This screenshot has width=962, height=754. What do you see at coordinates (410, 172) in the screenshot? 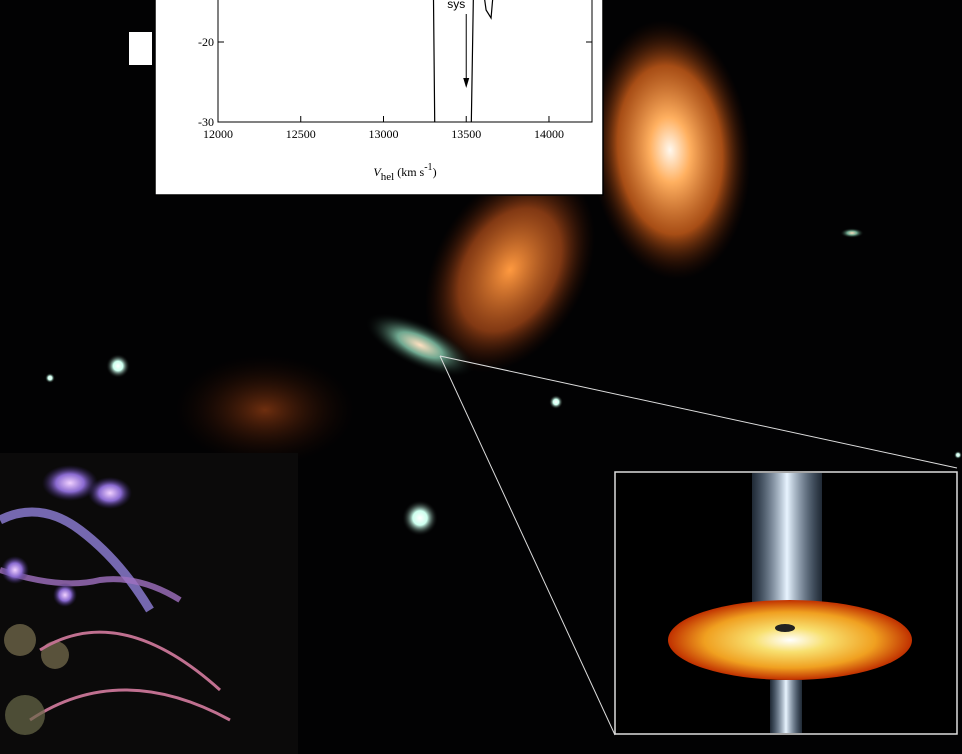
I see `x-label-unit: (km s` at bounding box center [410, 172].